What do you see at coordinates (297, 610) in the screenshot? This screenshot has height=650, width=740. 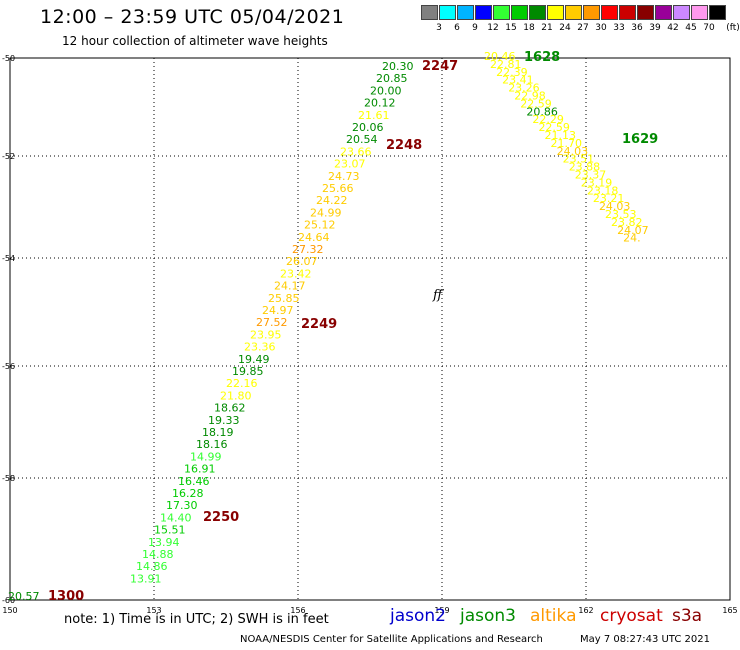 I see `lon-tick-label: 156` at bounding box center [297, 610].